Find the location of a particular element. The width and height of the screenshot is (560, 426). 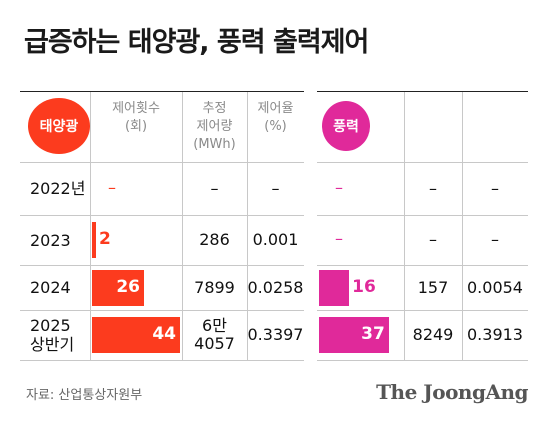

amount-value: 7899 is located at coordinates (214, 287).